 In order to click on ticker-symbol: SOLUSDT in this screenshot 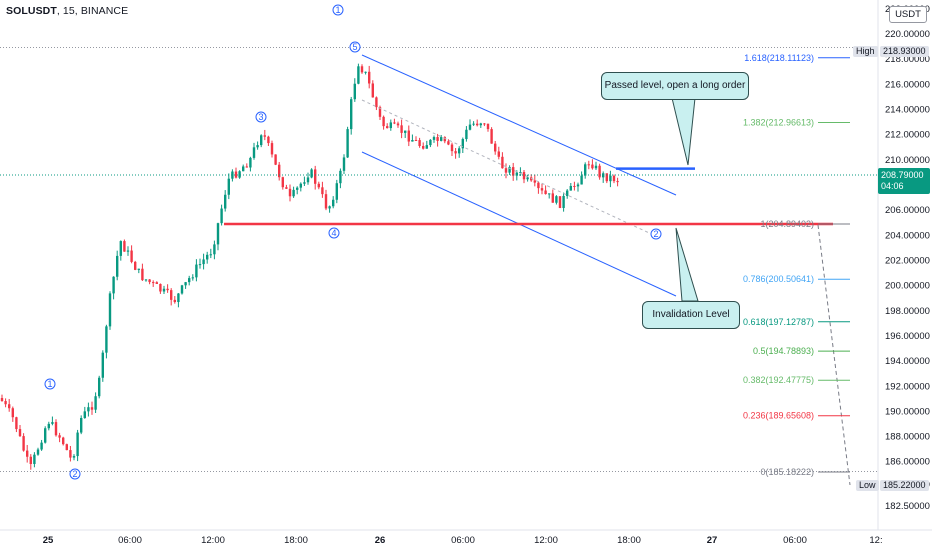, I will do `click(31, 11)`.